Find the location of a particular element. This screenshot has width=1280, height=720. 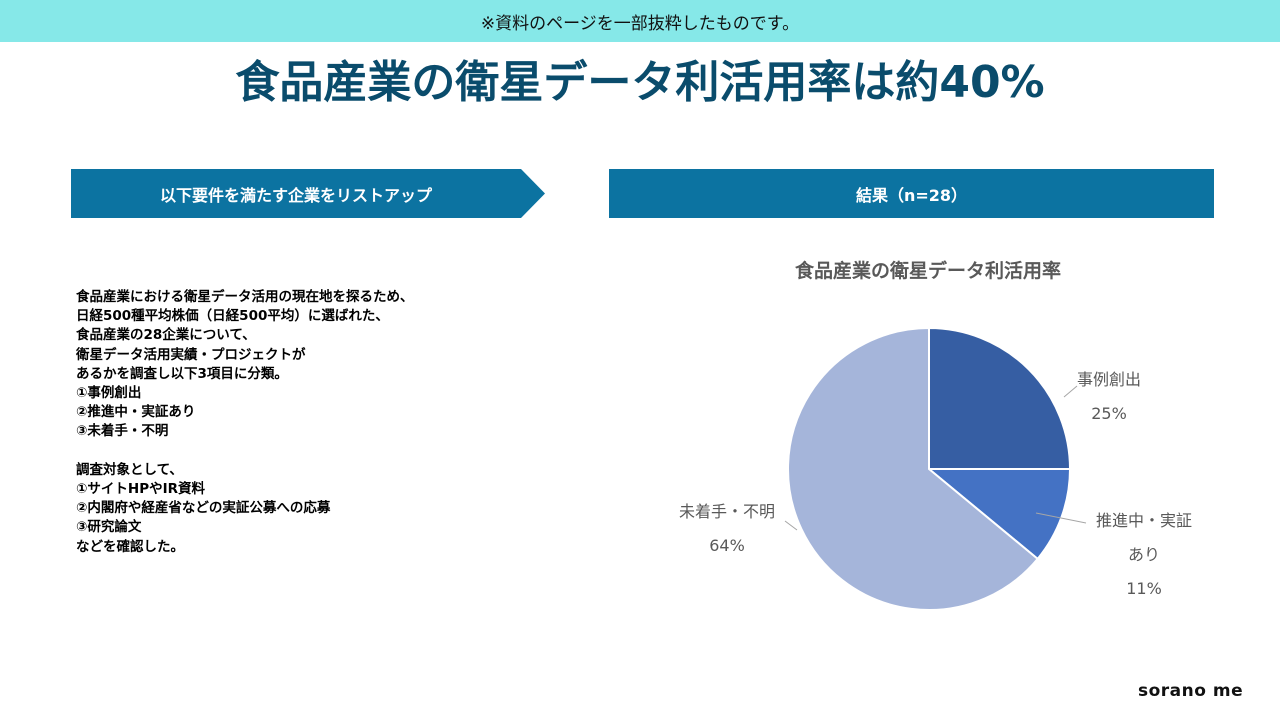

arrow-banner-shape is located at coordinates (308, 193).